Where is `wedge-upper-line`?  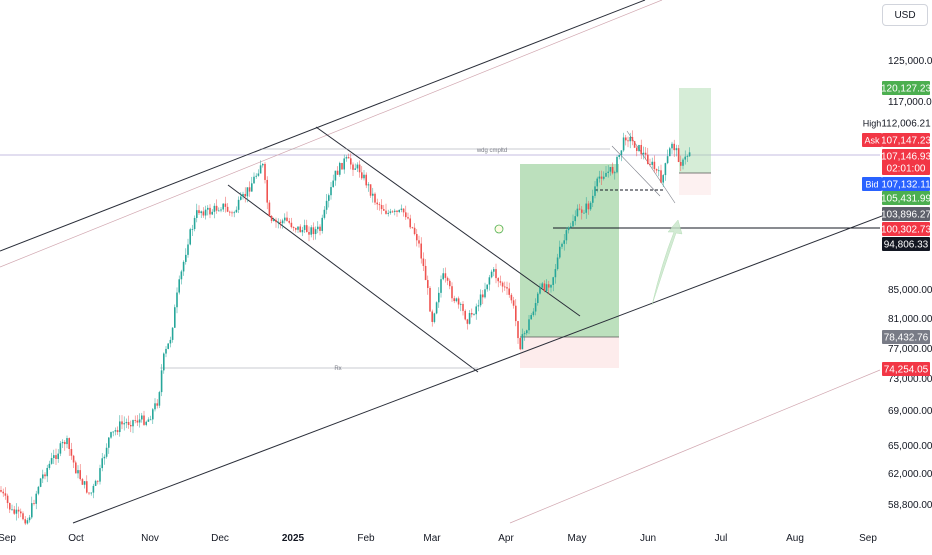 wedge-upper-line is located at coordinates (448, 221).